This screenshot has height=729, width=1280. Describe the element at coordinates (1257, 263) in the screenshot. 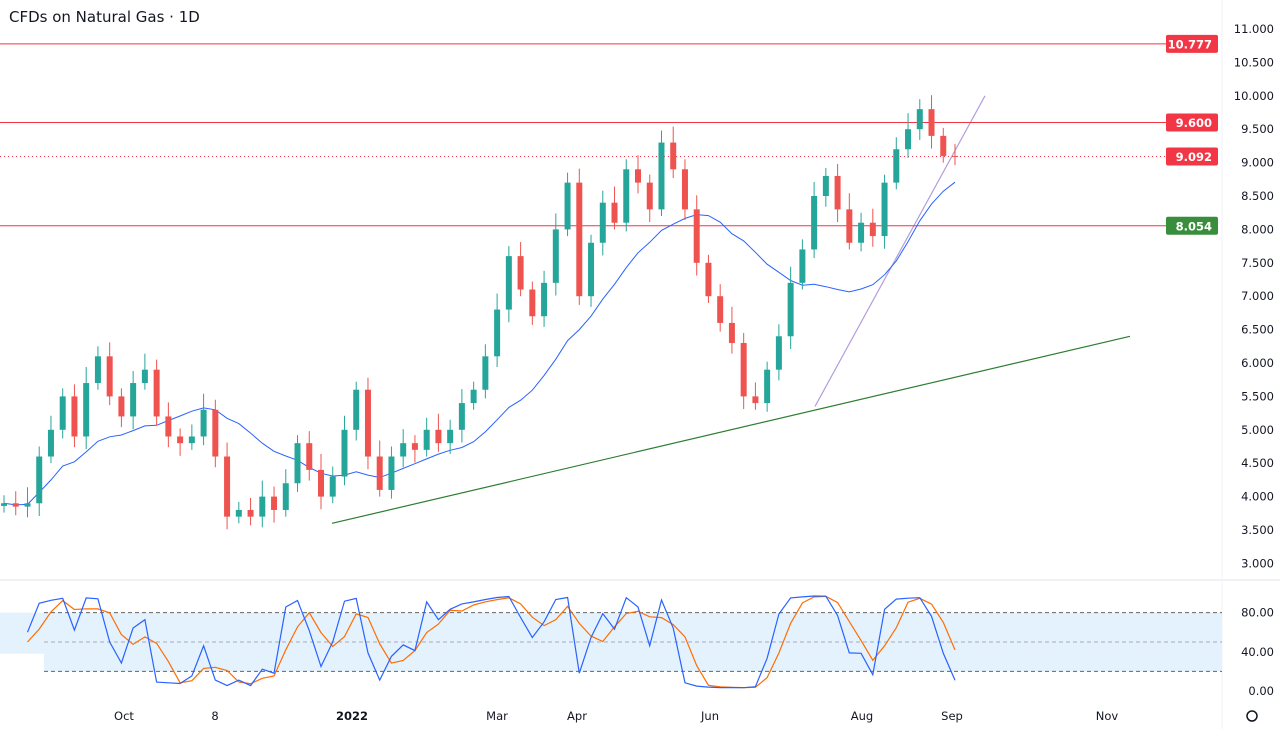

I see `price-tick-label: 7.500` at that location.